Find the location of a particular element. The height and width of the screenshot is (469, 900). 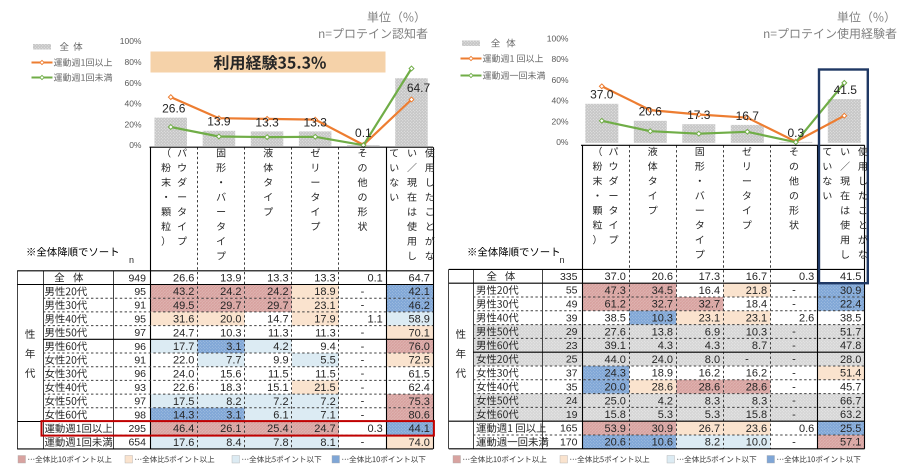

svg-text: 44.1 is located at coordinates (418, 429).